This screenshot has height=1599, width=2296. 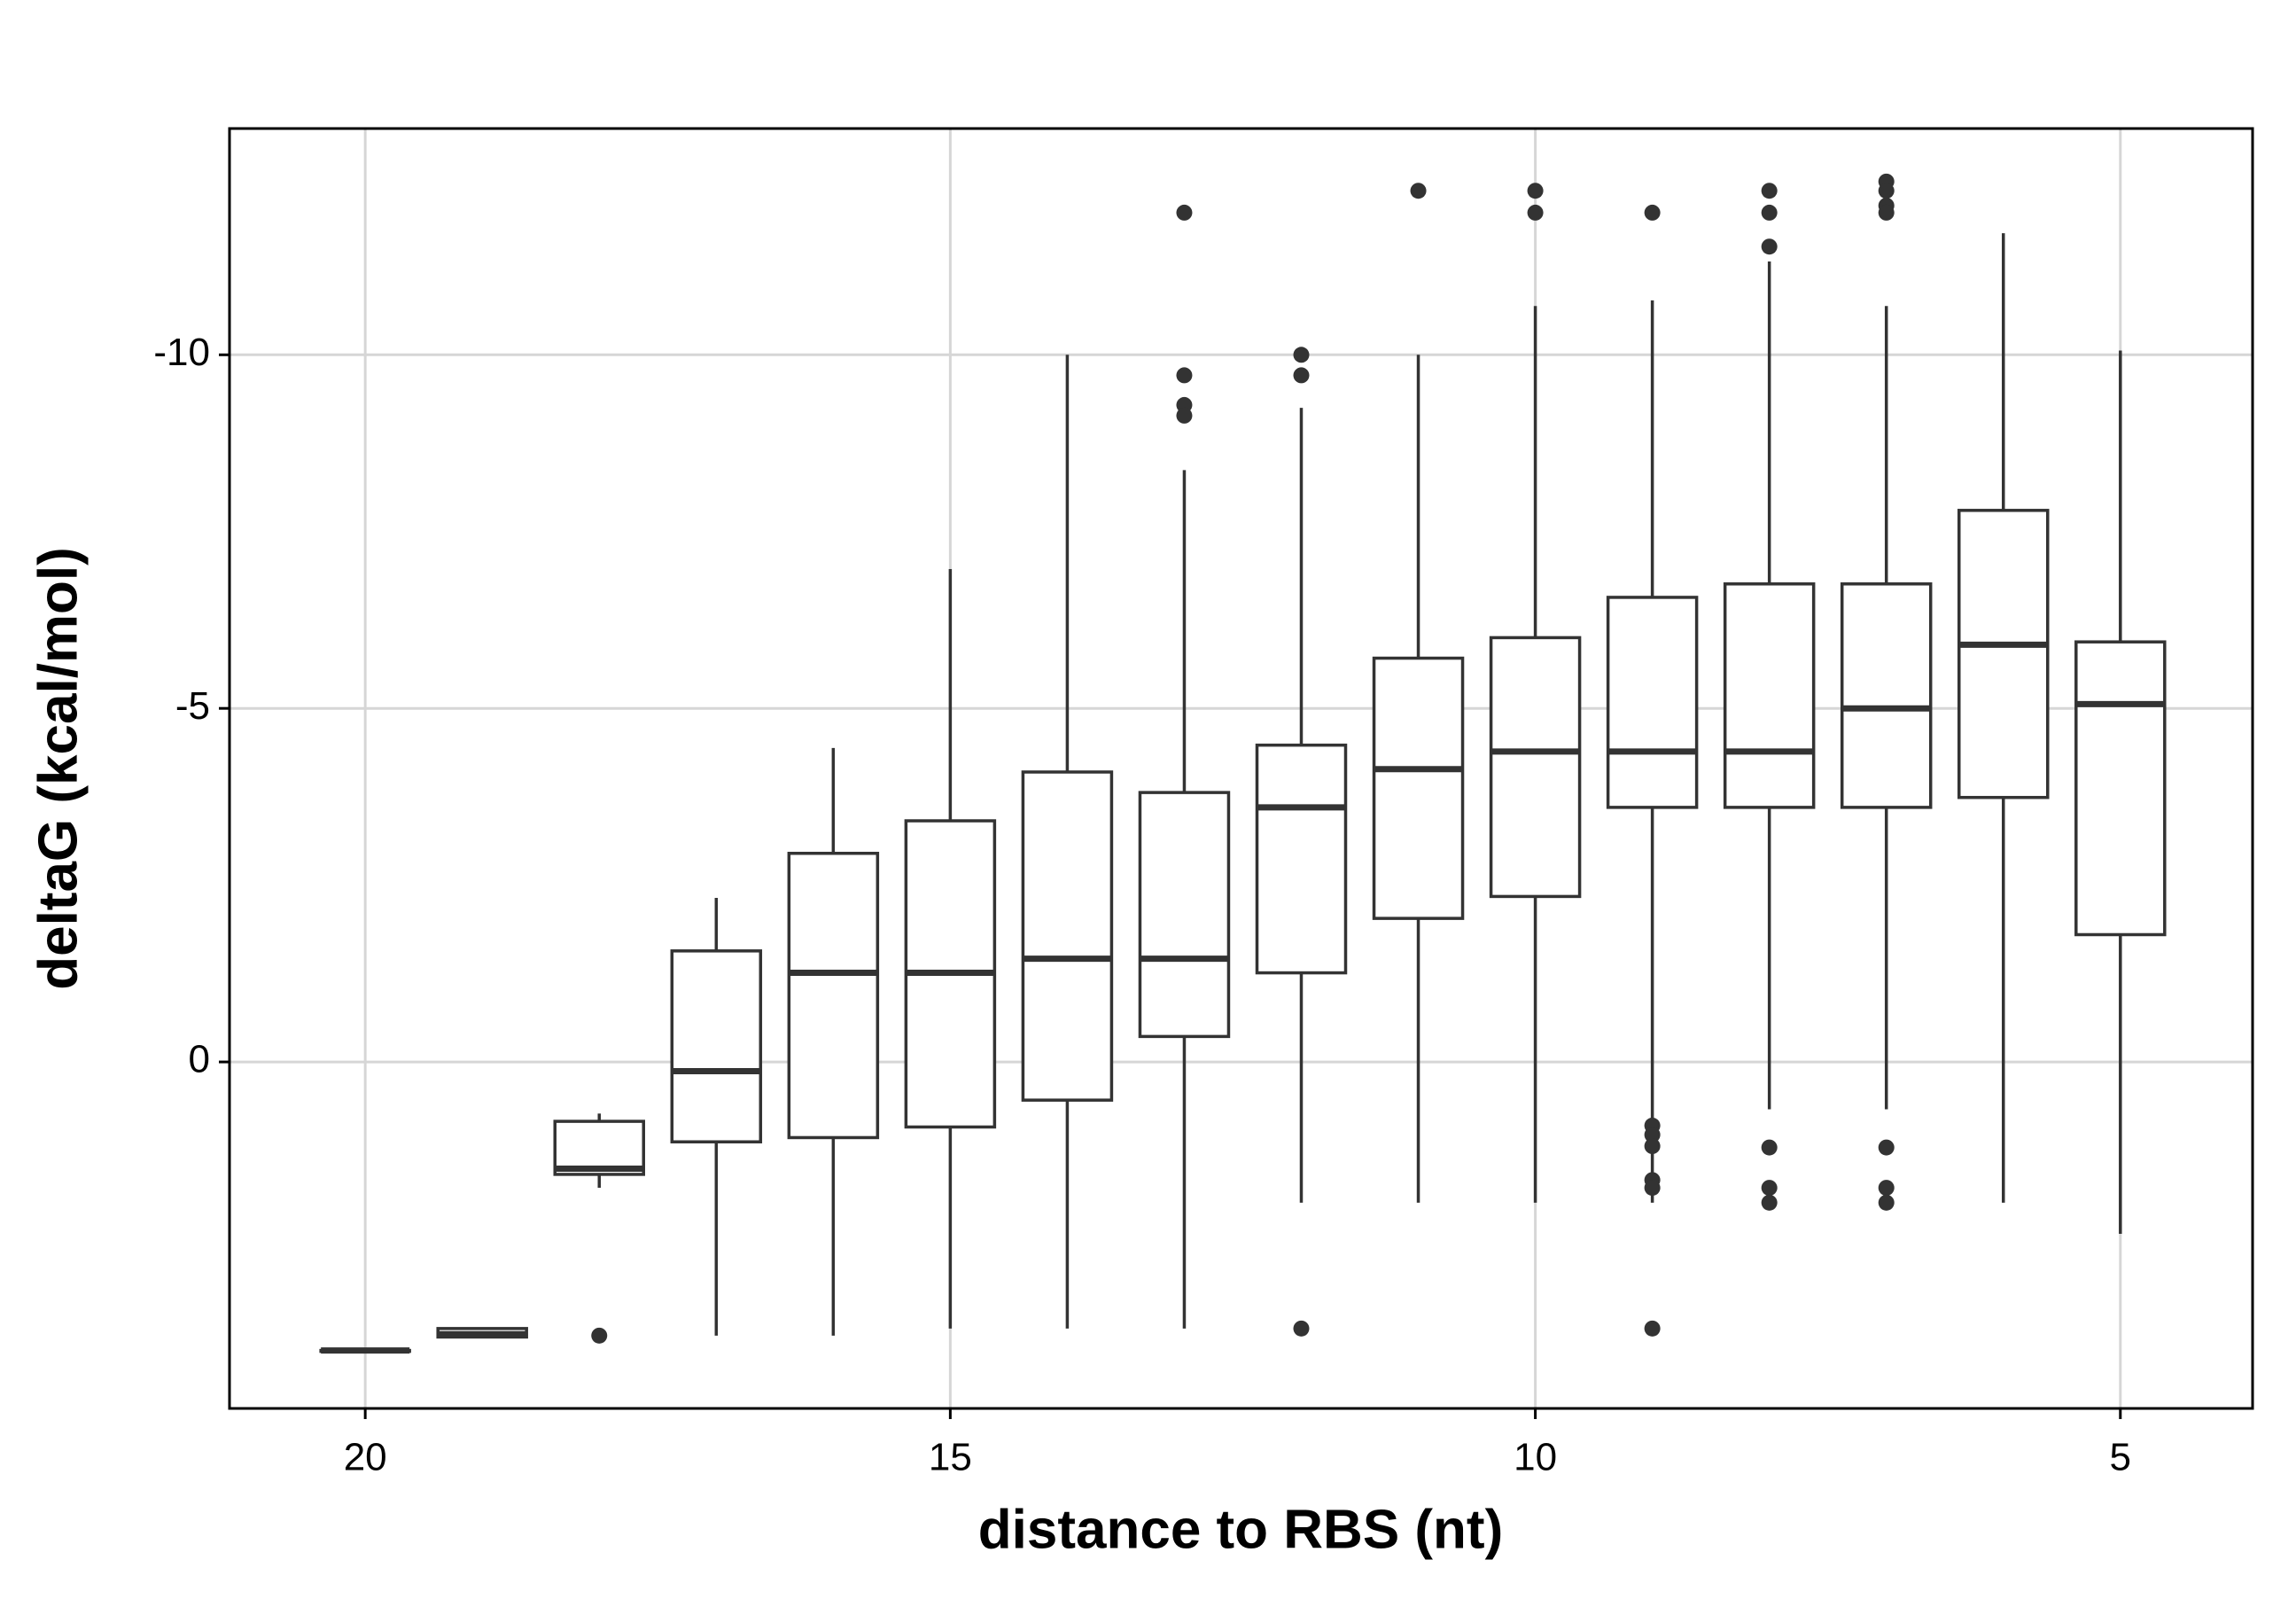 What do you see at coordinates (192, 706) in the screenshot?
I see `y-tick-label: -5` at bounding box center [192, 706].